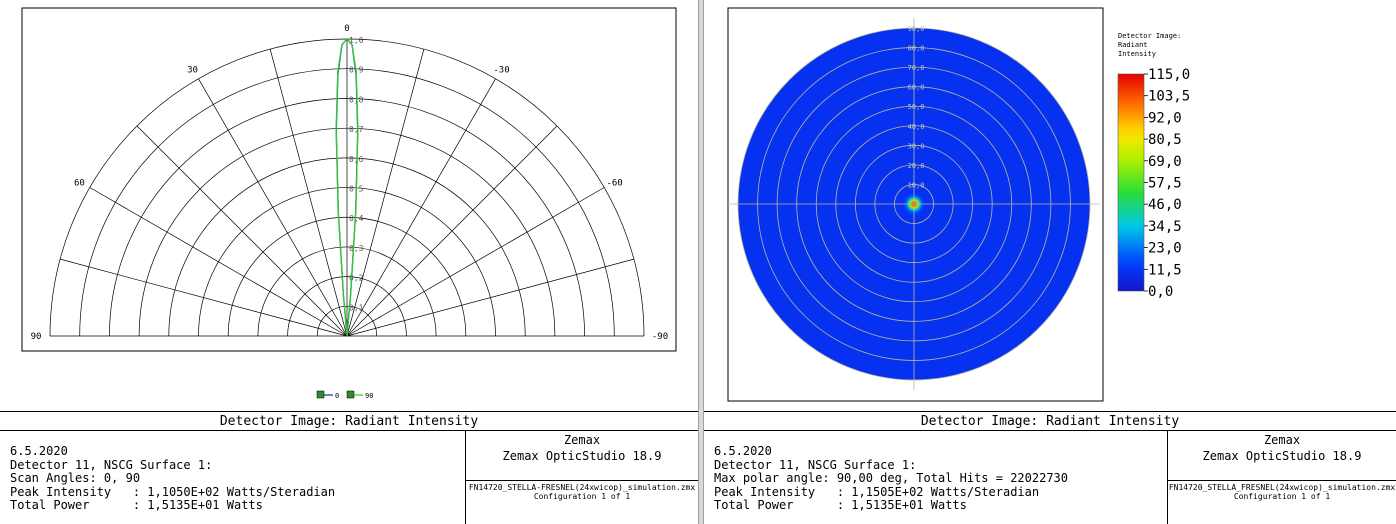  Describe the element at coordinates (916, 29) in the screenshot. I see `radial-tick-label: 90,0` at that location.